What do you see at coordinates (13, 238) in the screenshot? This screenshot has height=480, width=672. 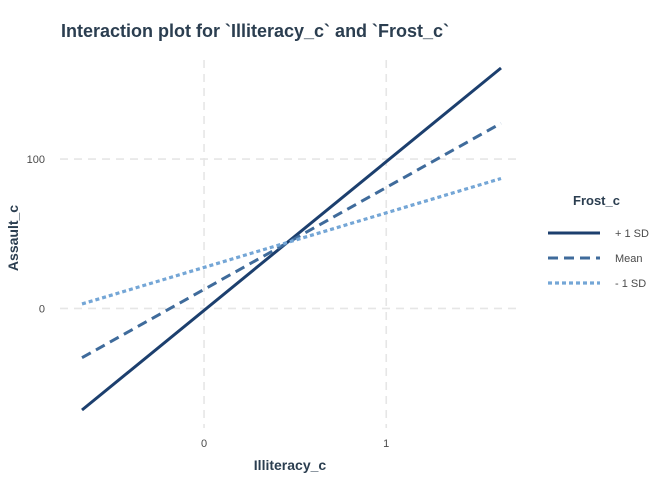 I see `y-axis-title: Assault_c` at bounding box center [13, 238].